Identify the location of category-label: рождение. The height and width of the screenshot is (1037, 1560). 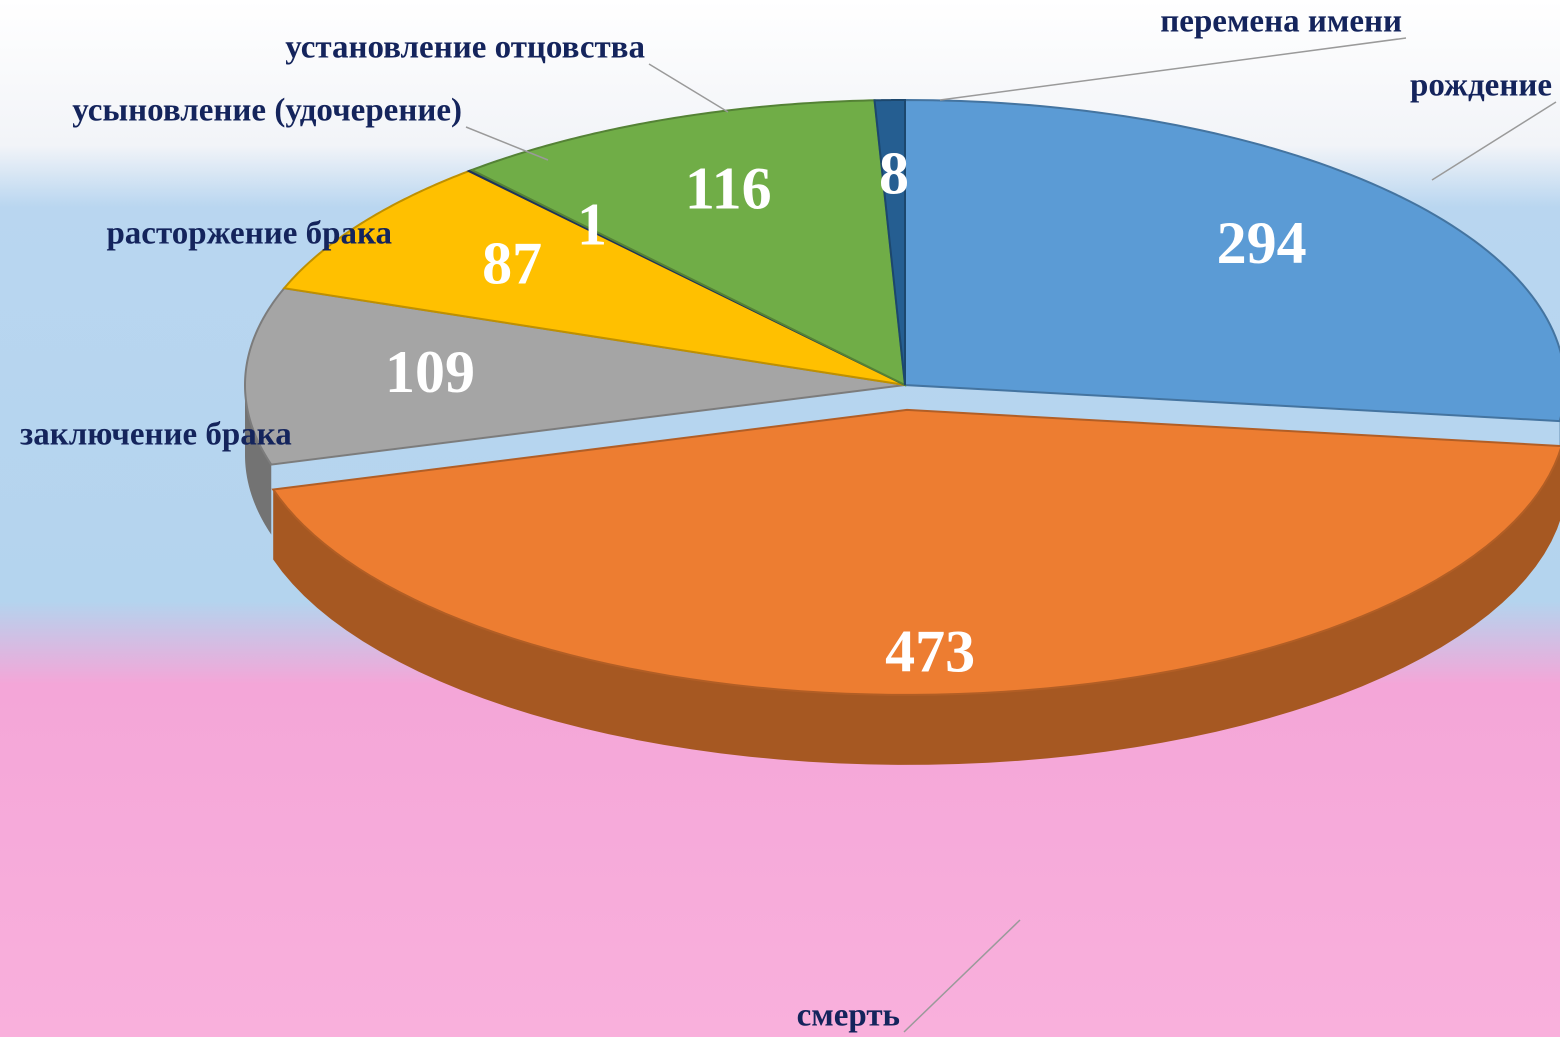
(1481, 86).